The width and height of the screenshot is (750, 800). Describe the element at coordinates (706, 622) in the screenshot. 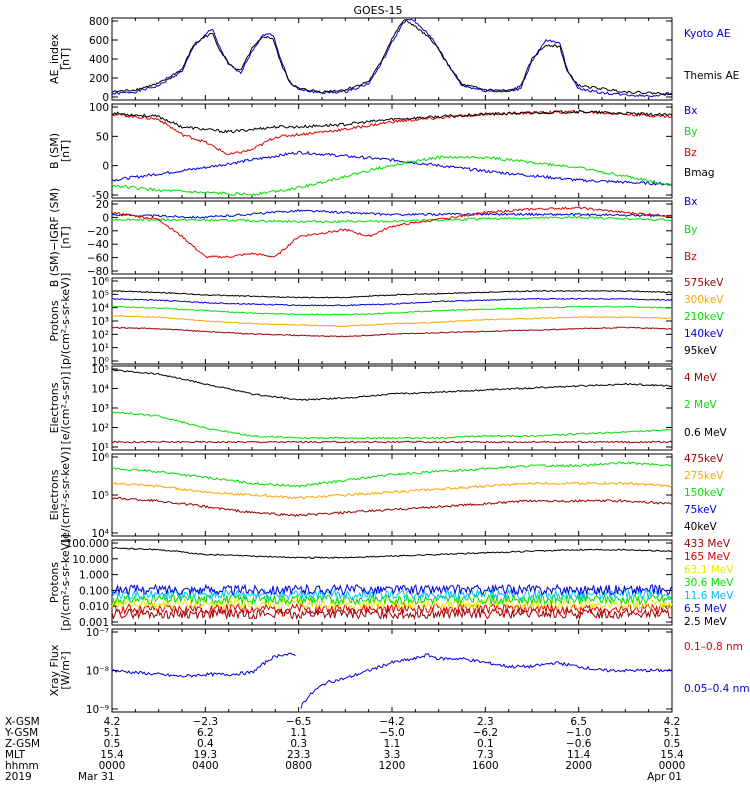

I see `legend-2-5-mev: 2.5 MeV` at that location.